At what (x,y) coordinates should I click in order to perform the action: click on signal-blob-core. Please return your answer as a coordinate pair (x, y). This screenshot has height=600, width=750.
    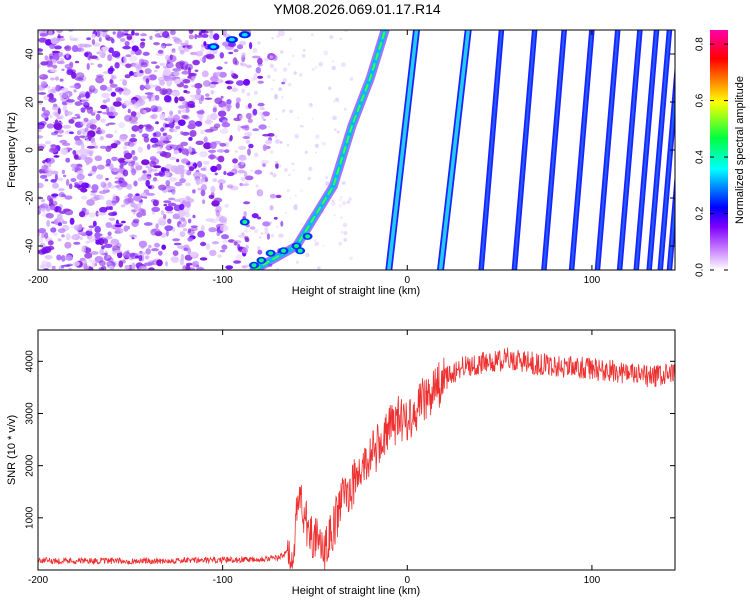
    Looking at the image, I should click on (271, 253).